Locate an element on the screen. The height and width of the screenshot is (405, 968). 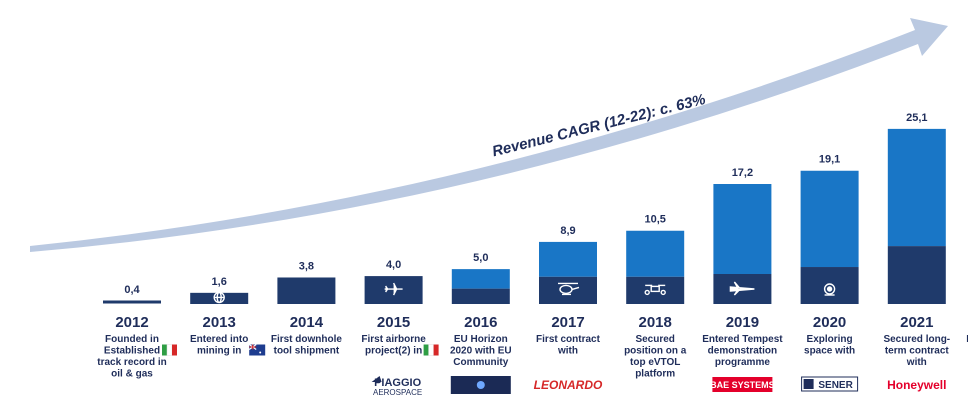
airplane-icon is located at coordinates (393, 289).